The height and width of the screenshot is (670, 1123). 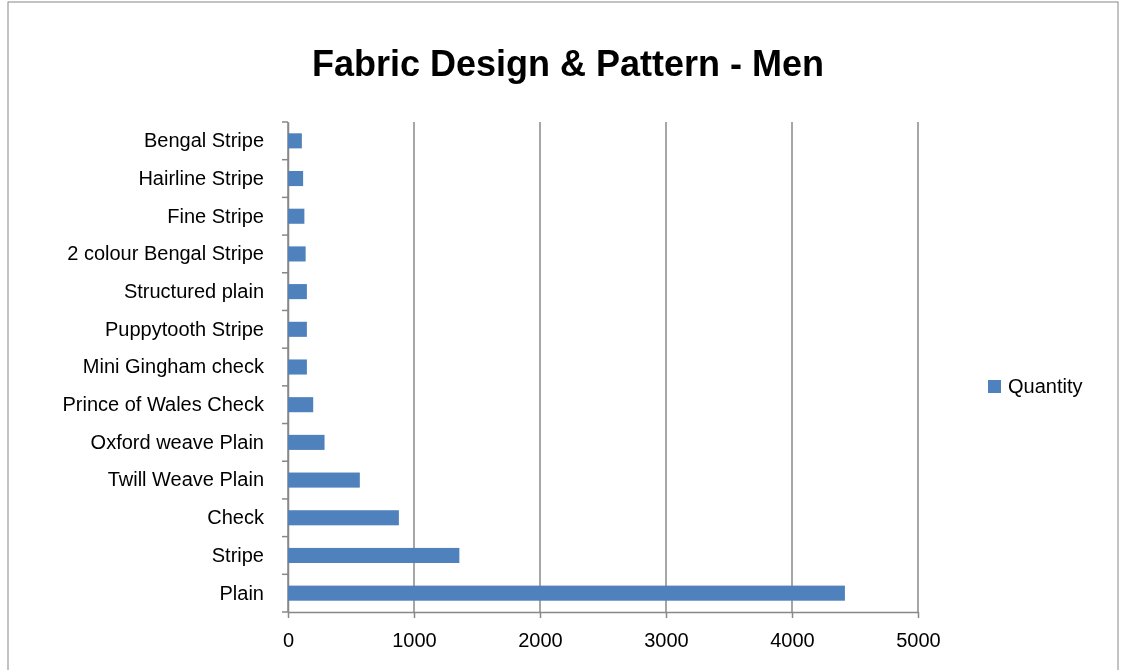 What do you see at coordinates (540, 640) in the screenshot?
I see `x-tick-label: 2000` at bounding box center [540, 640].